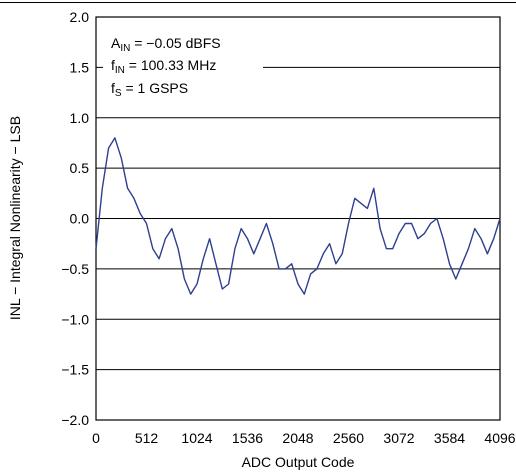 This screenshot has width=516, height=474. I want to click on y-tick-label: 1.0, so click(80, 118).